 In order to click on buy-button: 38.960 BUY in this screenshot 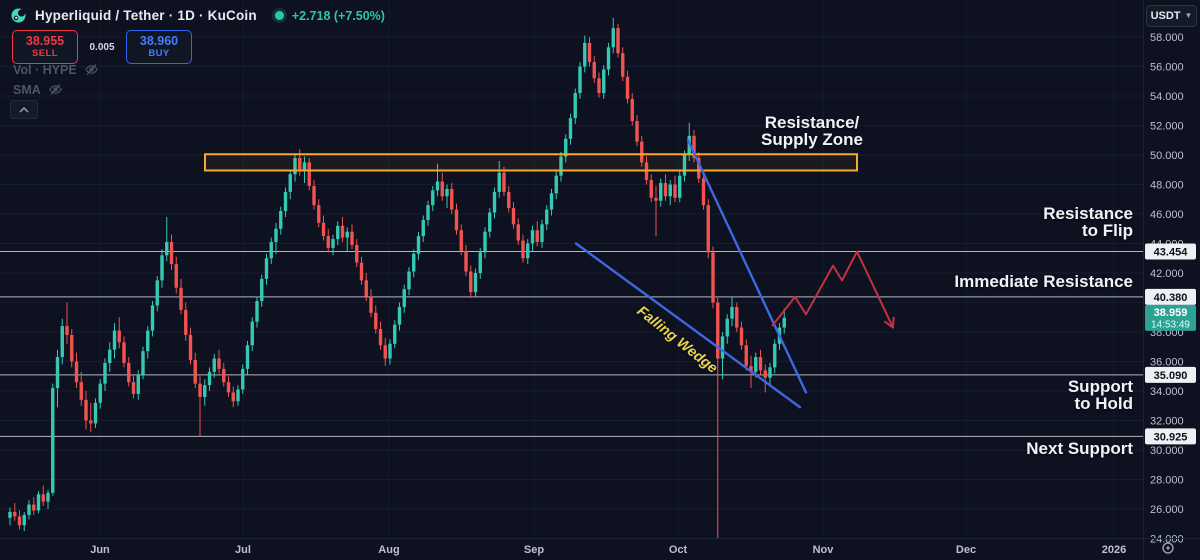, I will do `click(159, 47)`.